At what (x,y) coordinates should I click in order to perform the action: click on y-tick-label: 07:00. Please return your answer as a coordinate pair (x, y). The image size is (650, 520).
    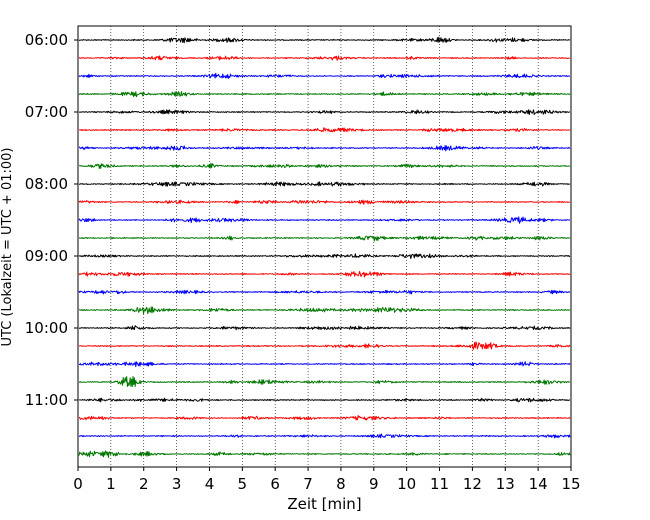
    Looking at the image, I should click on (46, 112).